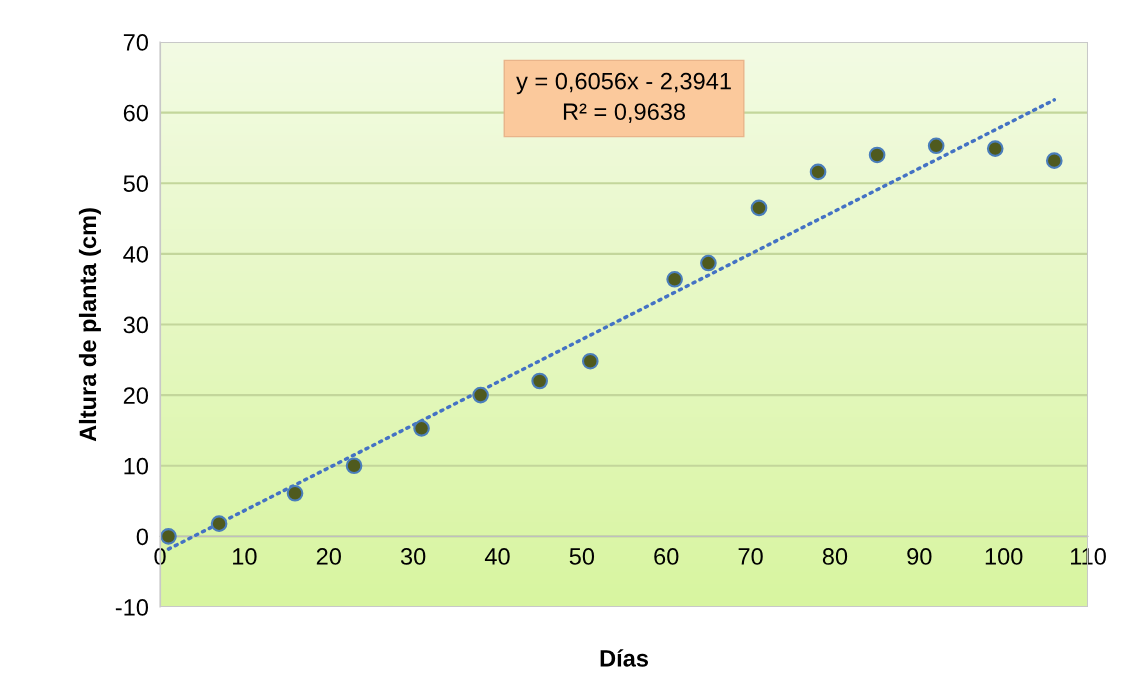 The width and height of the screenshot is (1131, 677). What do you see at coordinates (135, 42) in the screenshot?
I see `y-tick-label: 70` at bounding box center [135, 42].